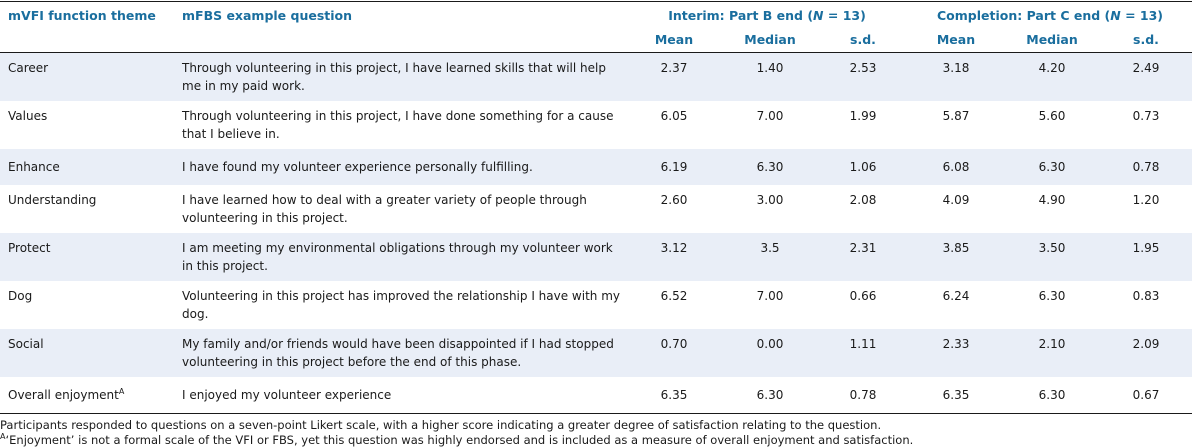  Describe the element at coordinates (20, 296) in the screenshot. I see `theme-cell: Dog` at that location.